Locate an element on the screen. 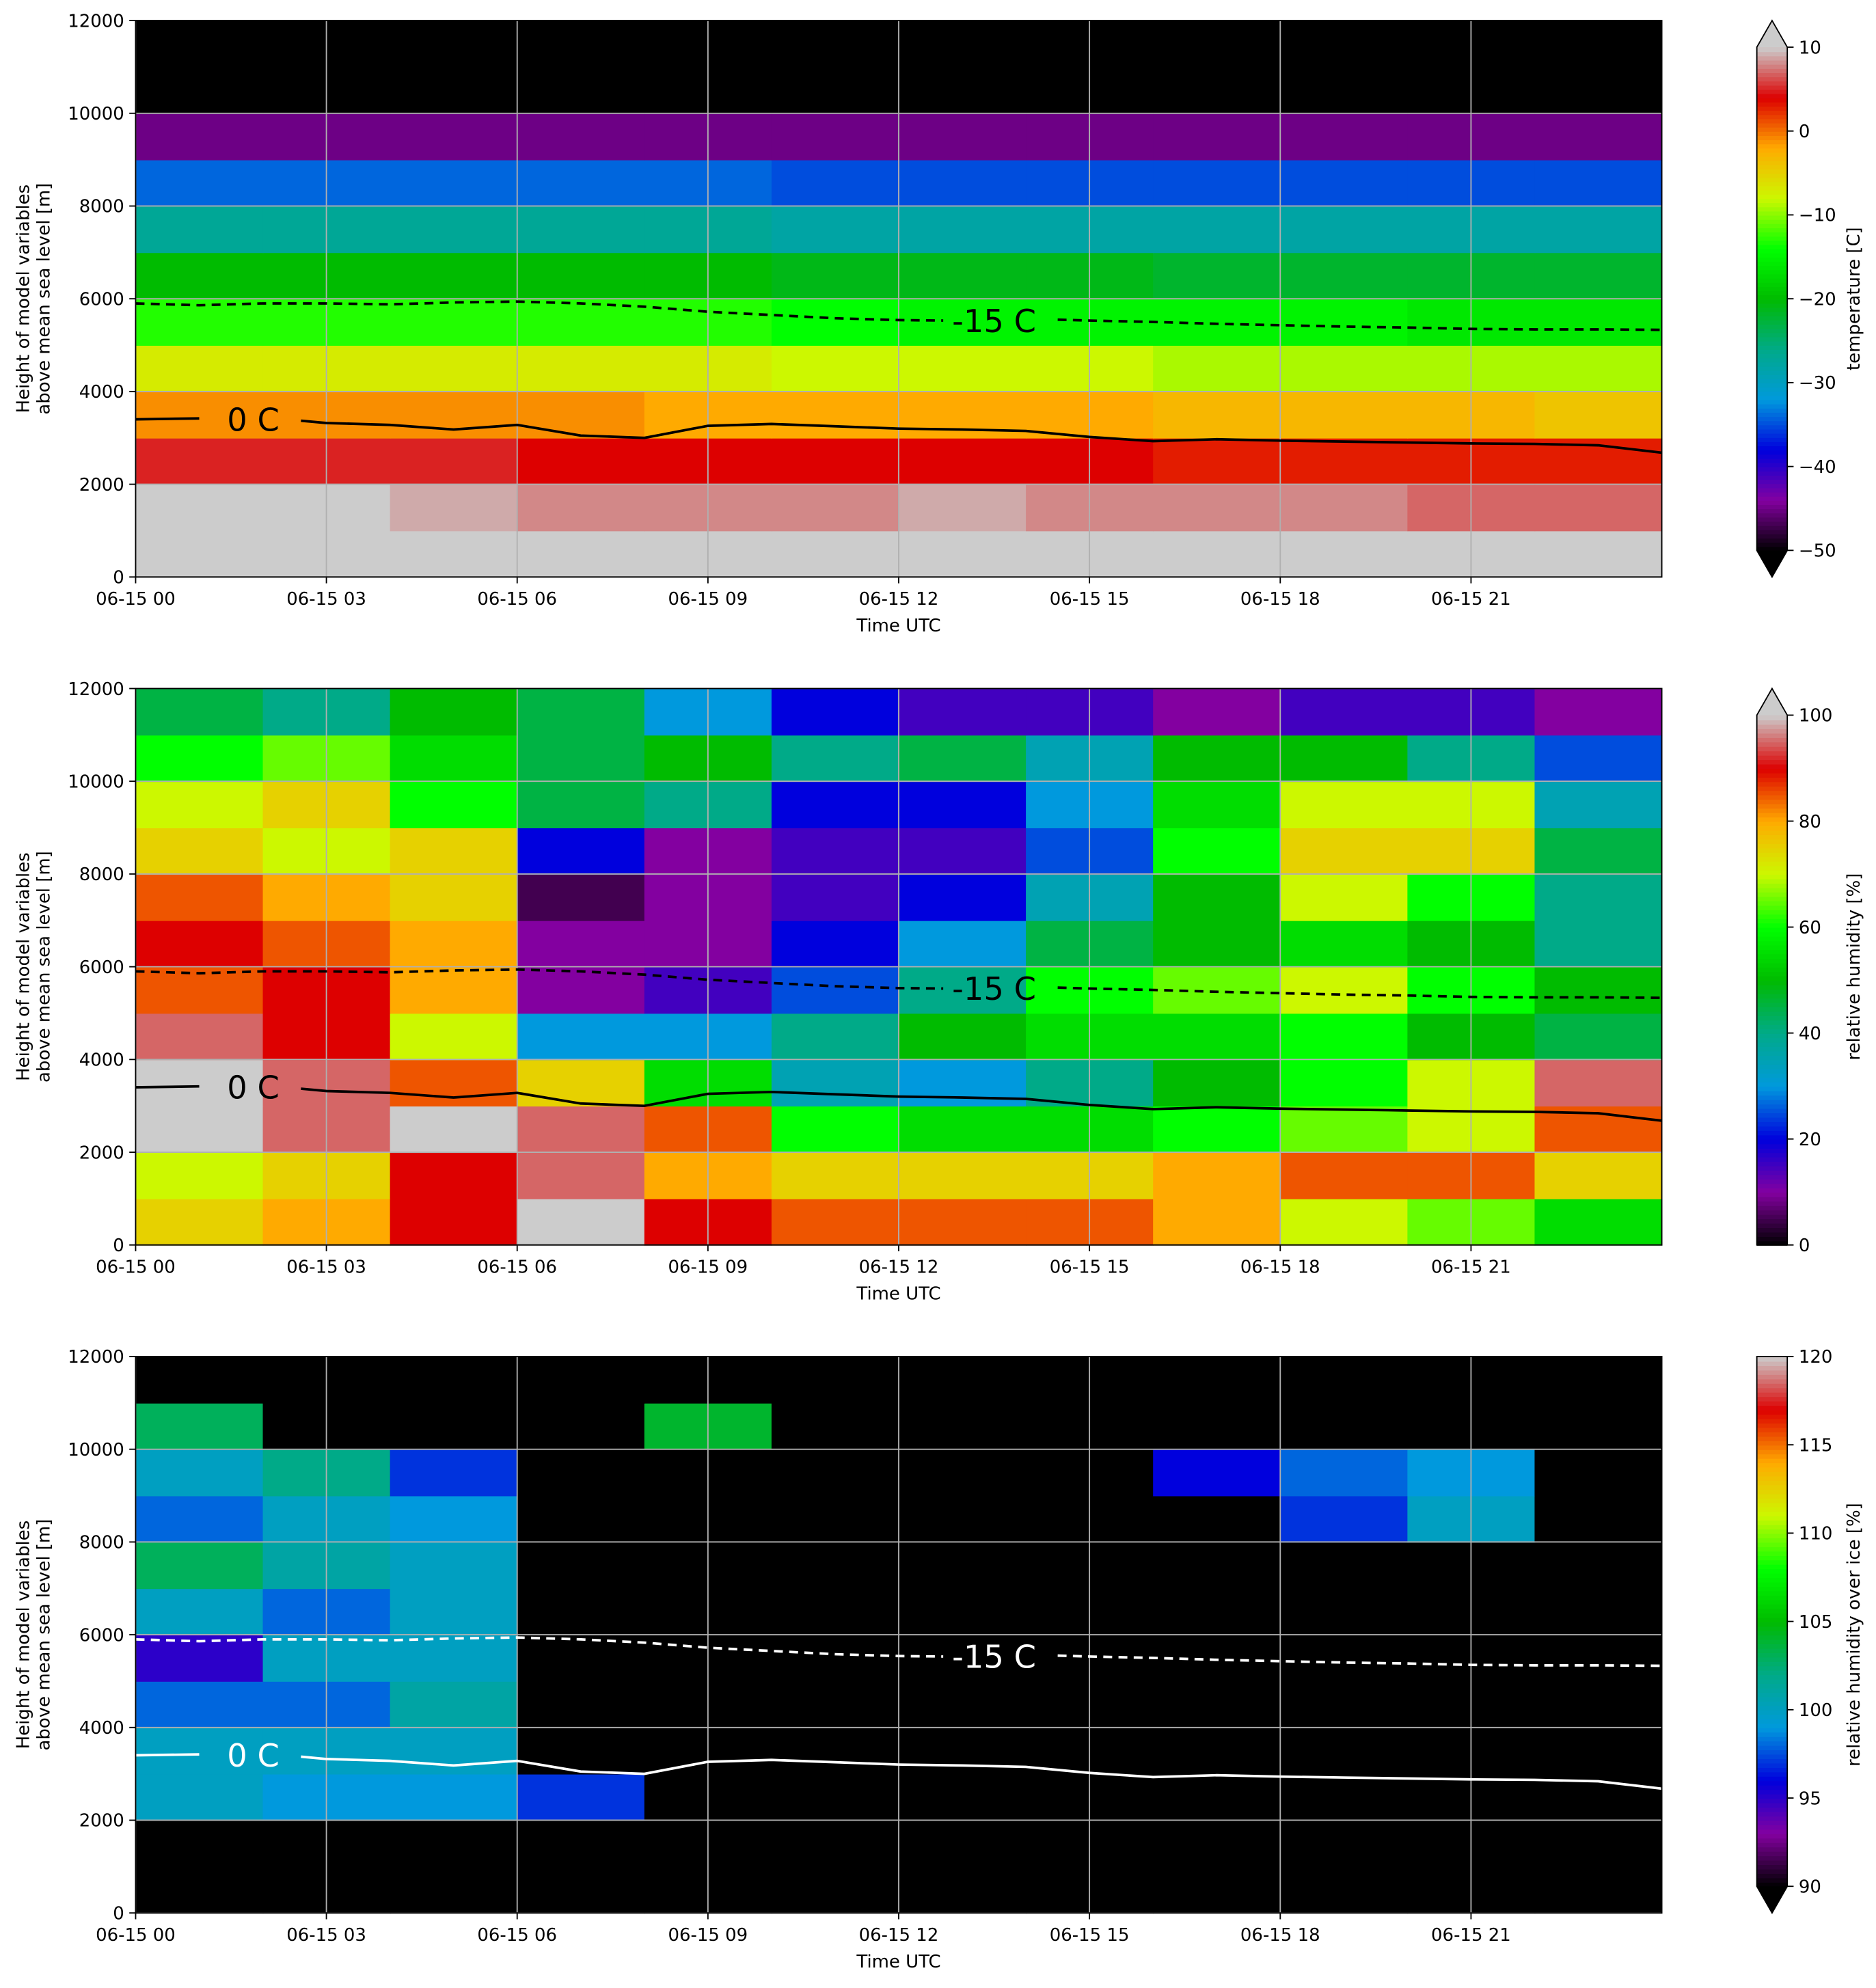 The image size is (1876, 1988). x-axis-label: Time UTC is located at coordinates (898, 1293).